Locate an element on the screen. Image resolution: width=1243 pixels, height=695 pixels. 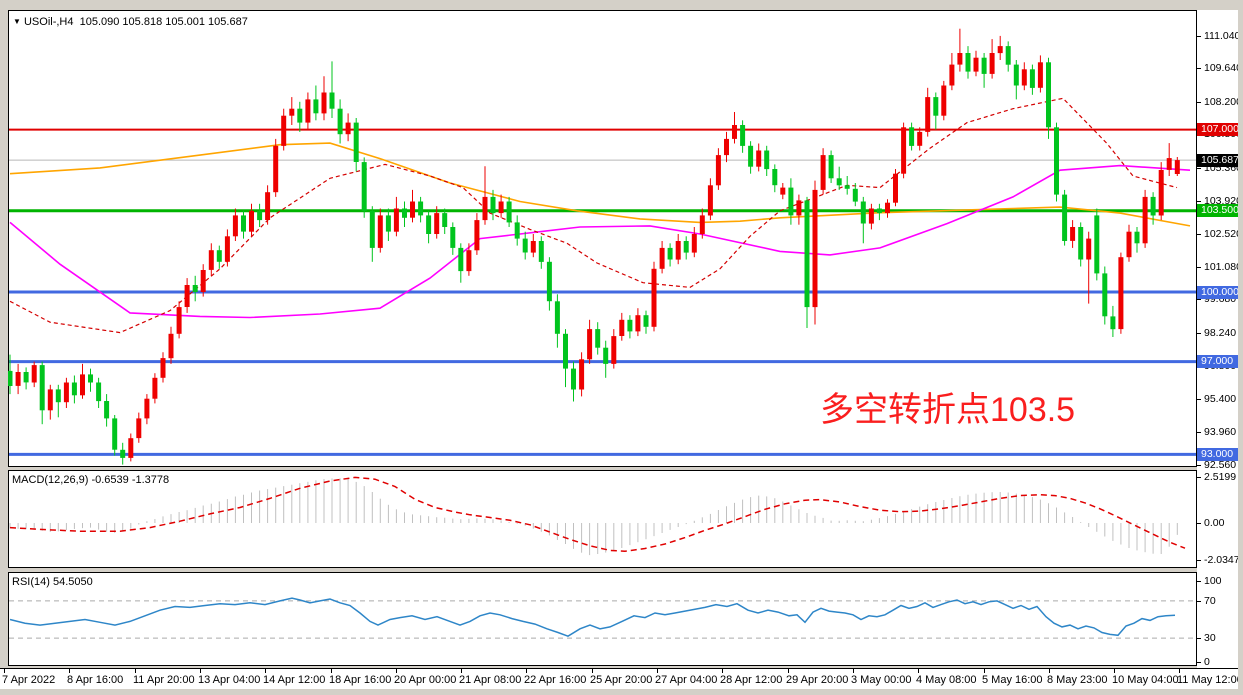
price-level-label: 93.000 is located at coordinates (1217, 454).